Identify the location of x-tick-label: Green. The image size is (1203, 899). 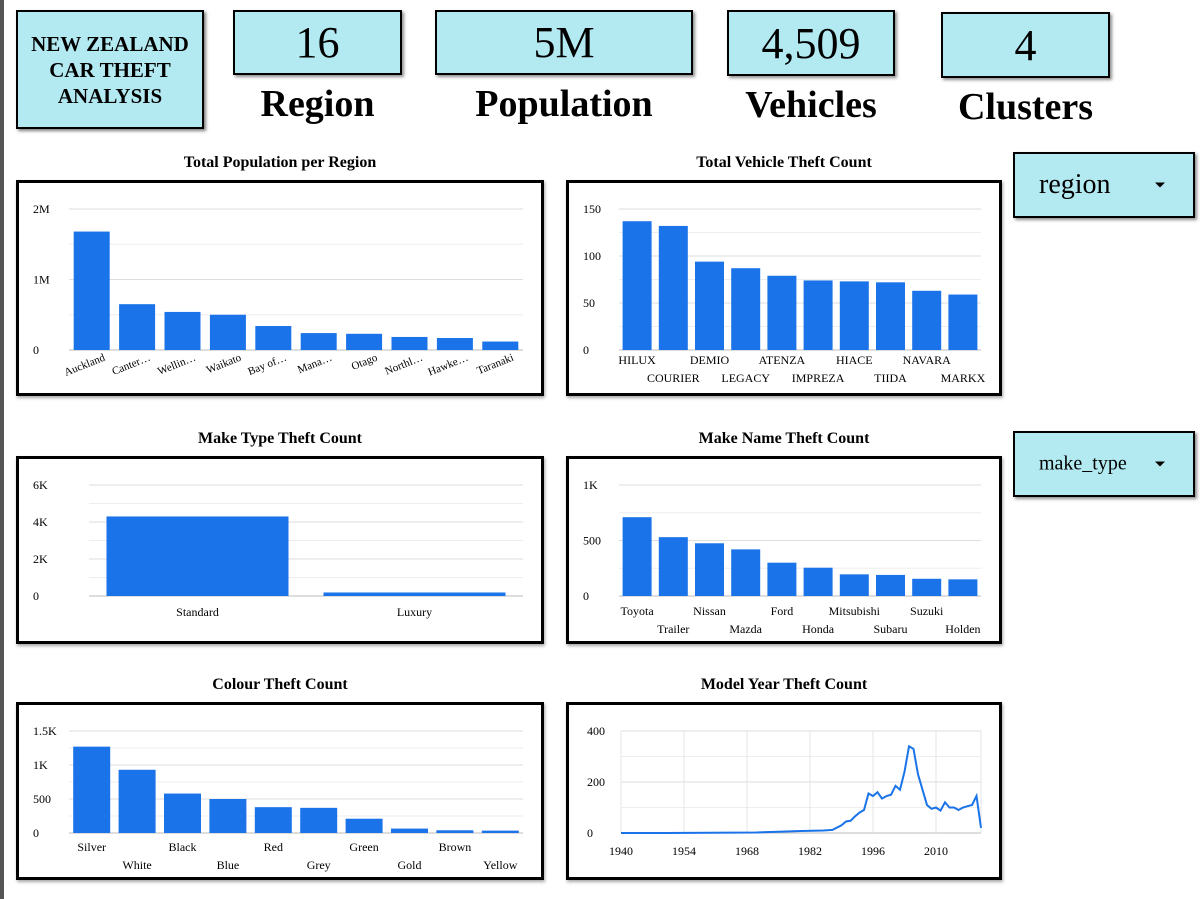
(363, 847).